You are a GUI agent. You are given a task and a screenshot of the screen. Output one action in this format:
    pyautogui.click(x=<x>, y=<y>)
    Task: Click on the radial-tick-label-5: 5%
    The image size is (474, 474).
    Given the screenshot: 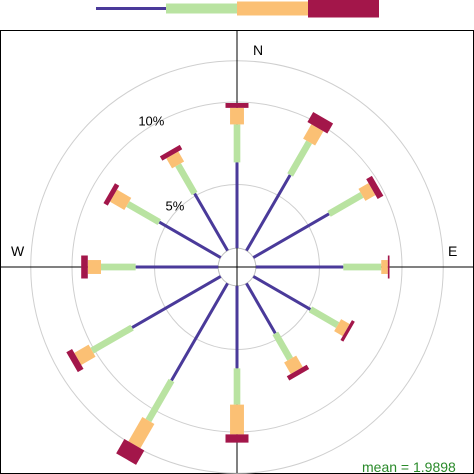 What is the action you would take?
    pyautogui.click(x=174, y=205)
    